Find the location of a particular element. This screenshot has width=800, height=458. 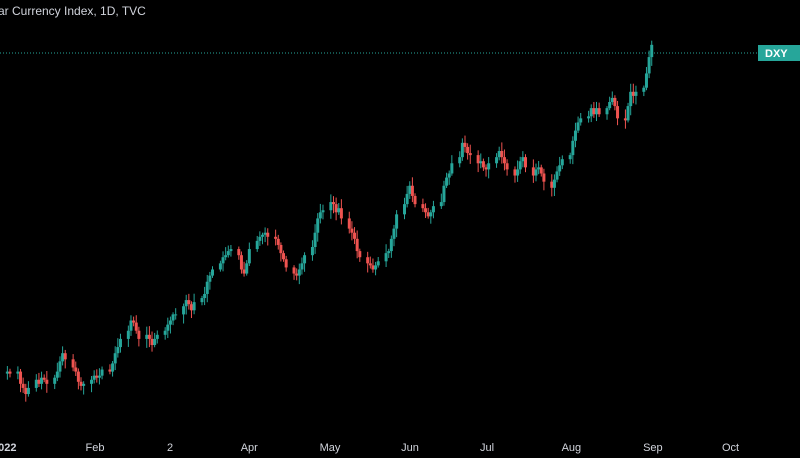

x-tick-label: Oct is located at coordinates (730, 448).